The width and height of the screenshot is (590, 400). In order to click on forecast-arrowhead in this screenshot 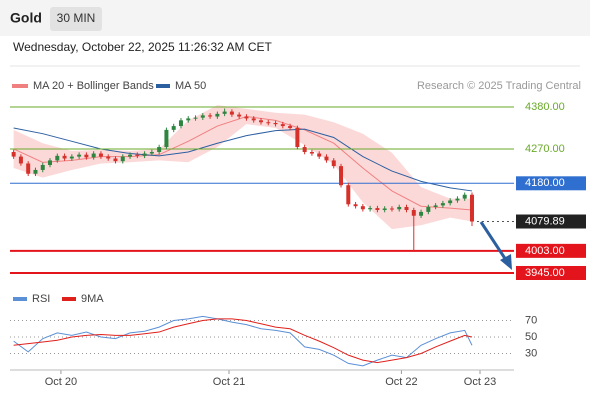, I will do `click(506, 262)`.